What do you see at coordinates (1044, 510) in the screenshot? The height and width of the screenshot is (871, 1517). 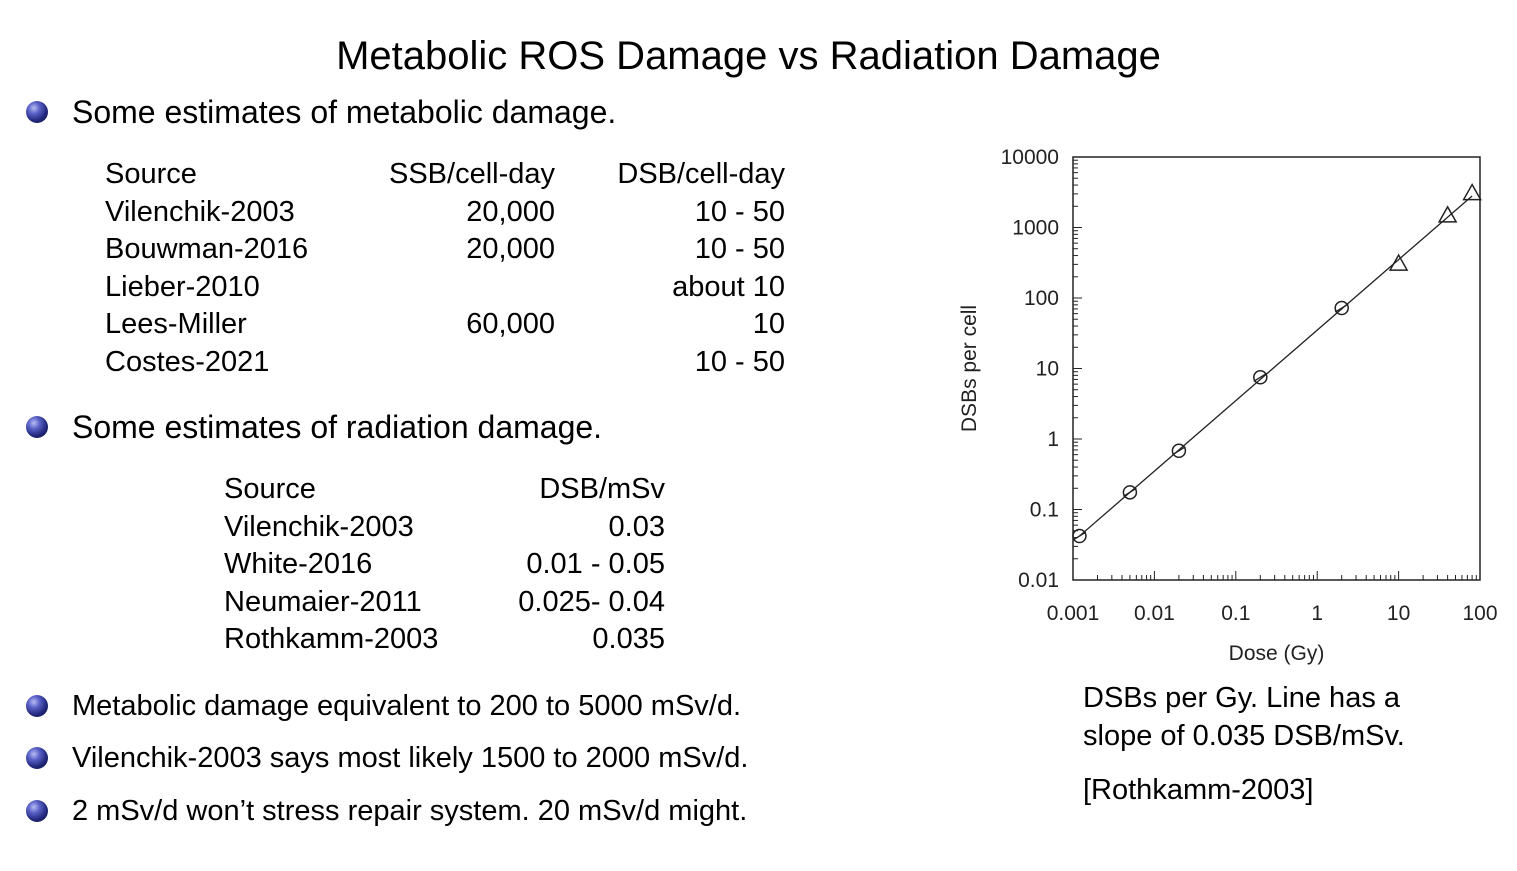 I see `y-tick-label: 0.1` at bounding box center [1044, 510].